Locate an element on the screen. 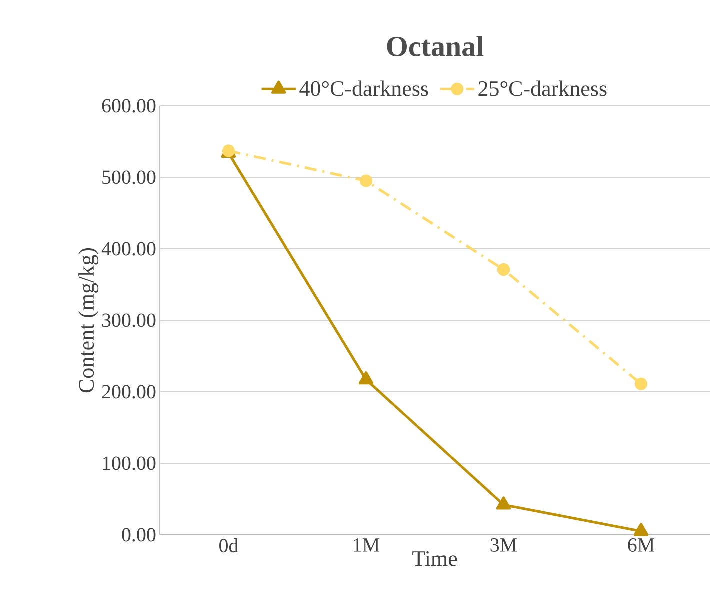 This screenshot has height=606, width=710. y-tick-label: 600.00 is located at coordinates (129, 106).